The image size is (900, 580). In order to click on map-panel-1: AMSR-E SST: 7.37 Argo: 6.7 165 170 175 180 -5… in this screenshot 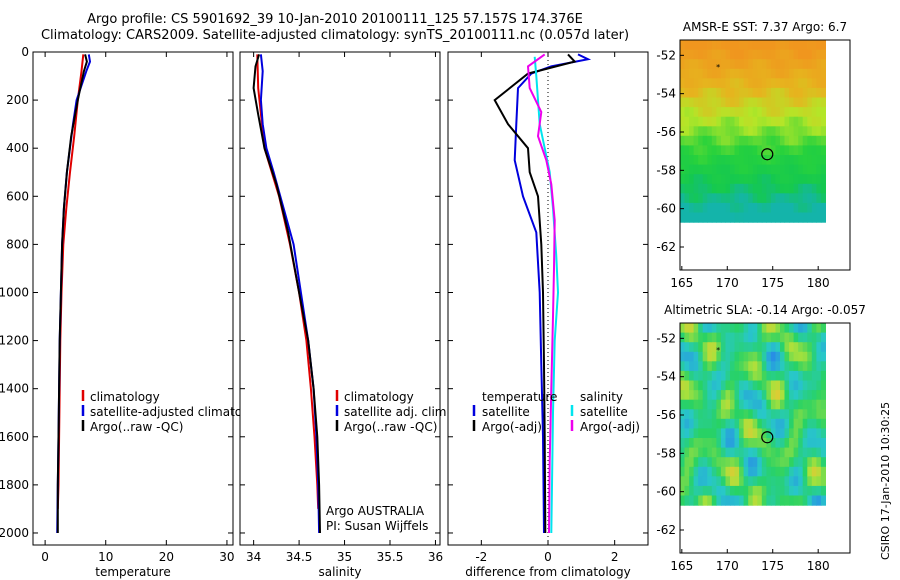, I will do `click(753, 155)`.